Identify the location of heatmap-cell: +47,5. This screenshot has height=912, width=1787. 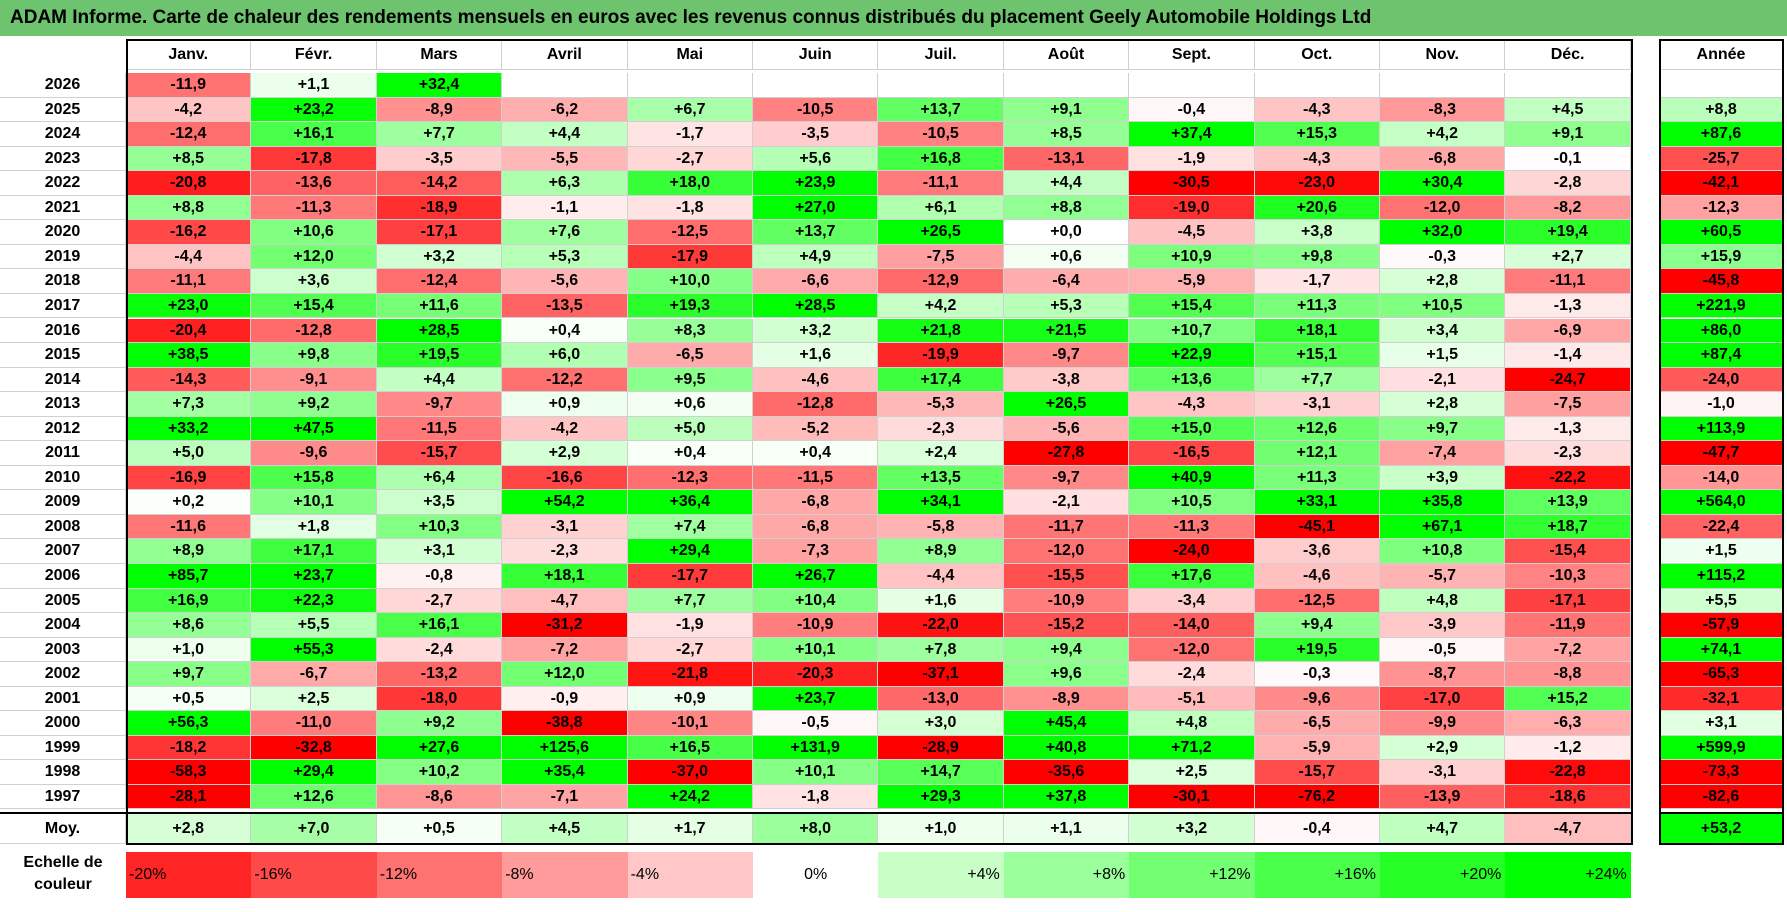
(314, 429).